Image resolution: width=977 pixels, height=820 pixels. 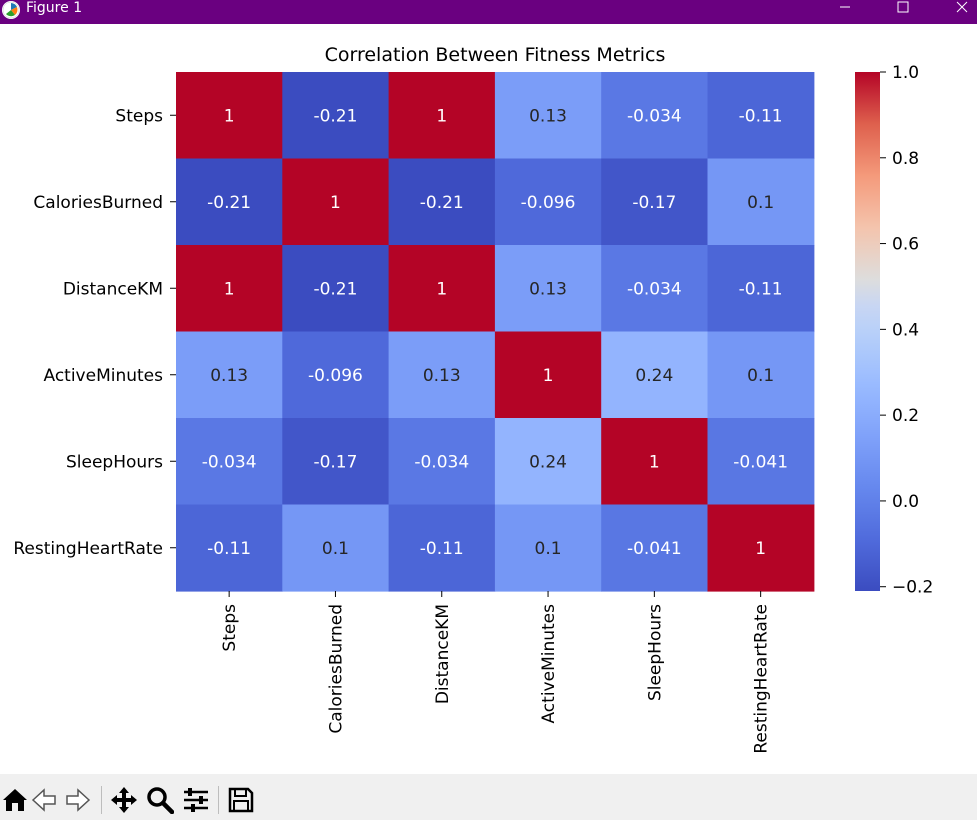 What do you see at coordinates (54, 8) in the screenshot?
I see `window-title: Figure 1` at bounding box center [54, 8].